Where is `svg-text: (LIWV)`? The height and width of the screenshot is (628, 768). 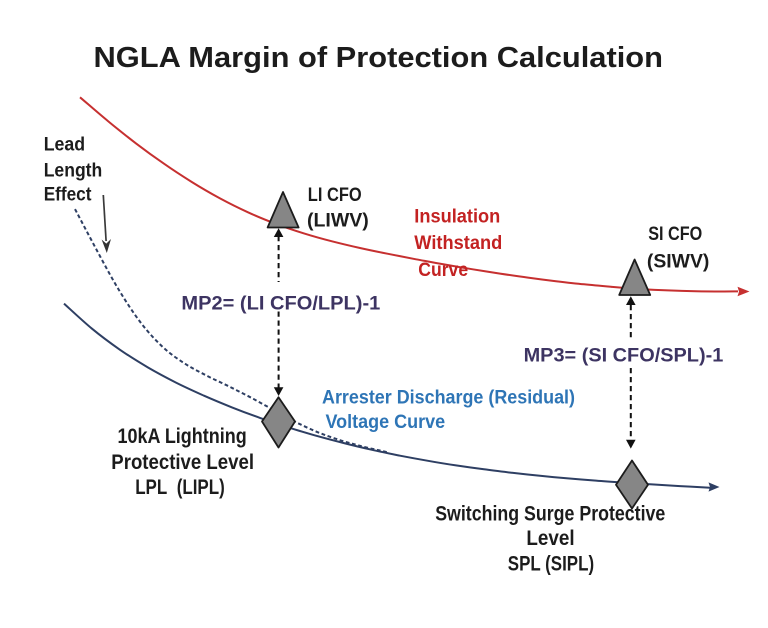 svg-text: (LIWV) is located at coordinates (338, 221).